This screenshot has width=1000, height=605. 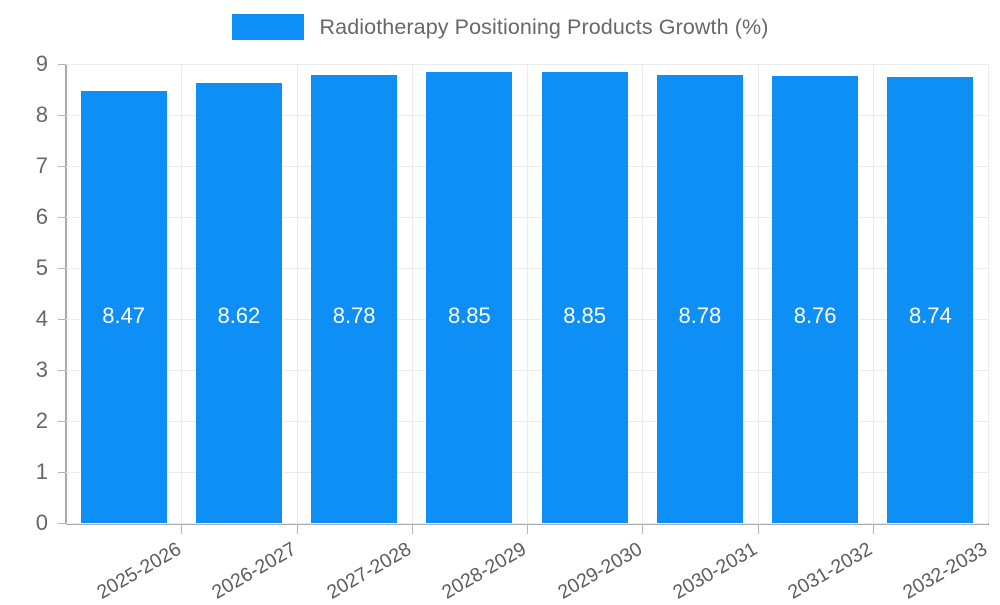 What do you see at coordinates (41, 369) in the screenshot?
I see `y-axis-tick-label: 3` at bounding box center [41, 369].